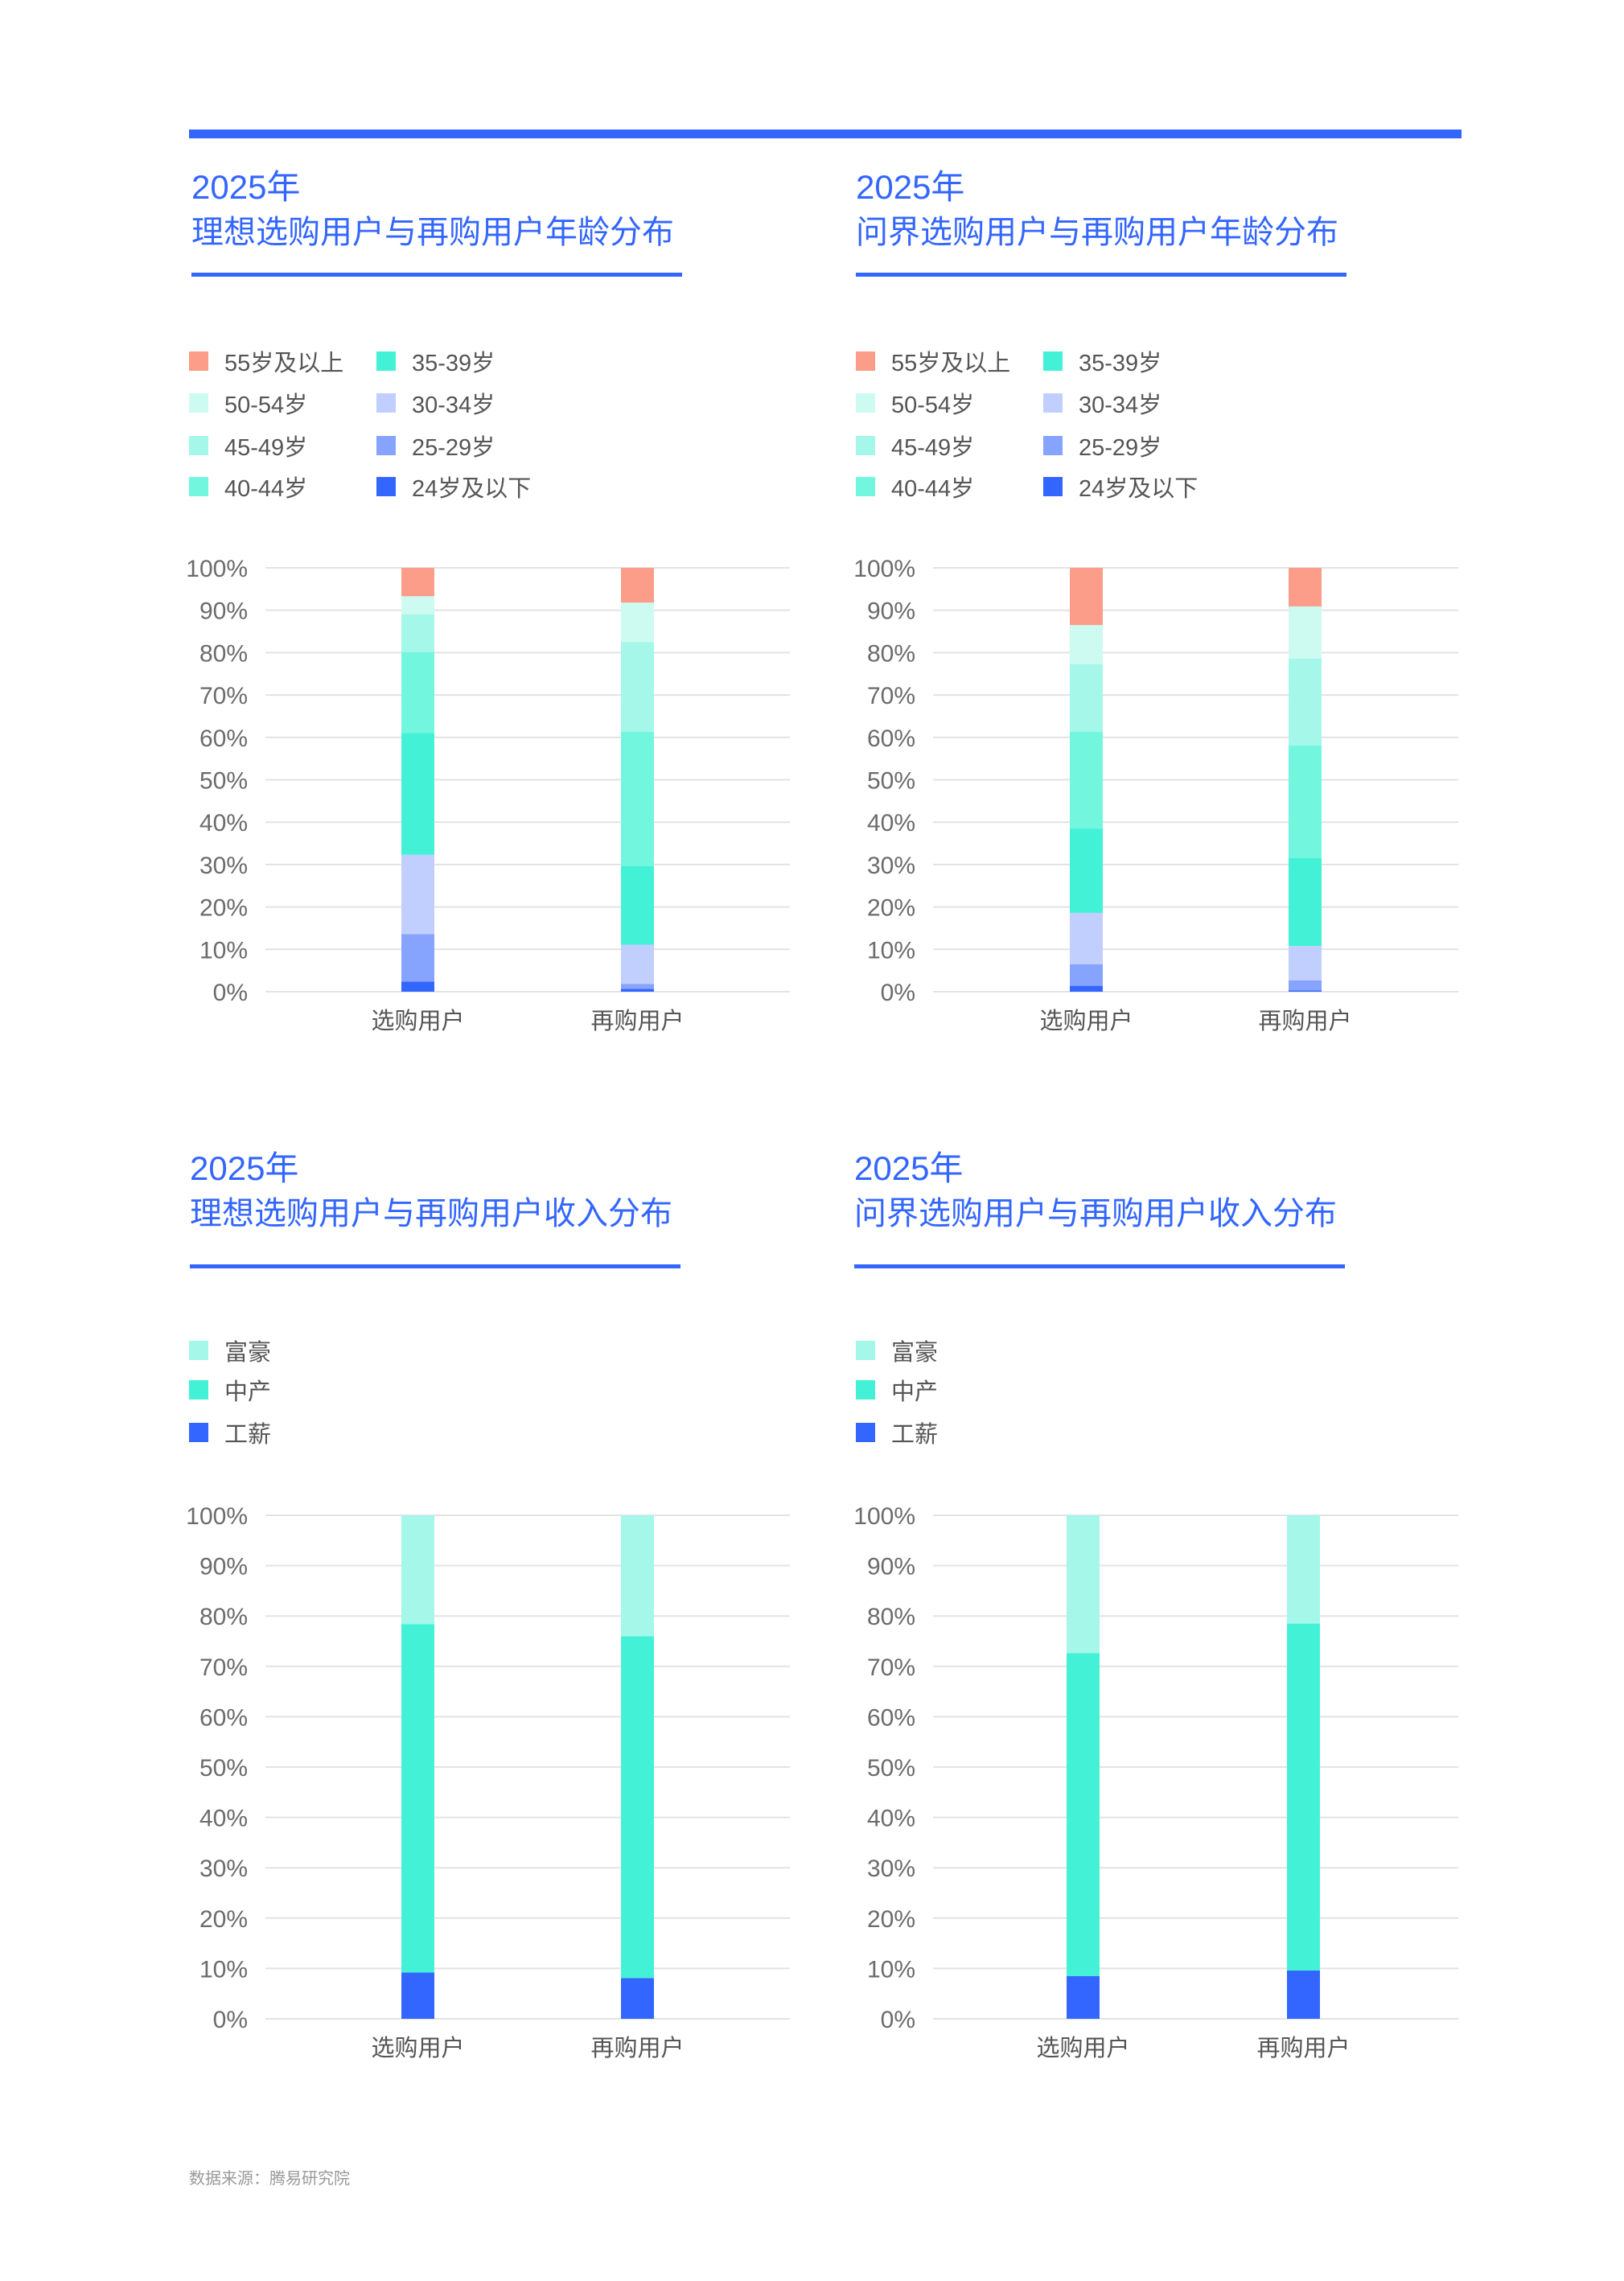 This screenshot has height=2281, width=1624. Describe the element at coordinates (915, 1353) in the screenshot. I see `legend-label: 富豪` at that location.